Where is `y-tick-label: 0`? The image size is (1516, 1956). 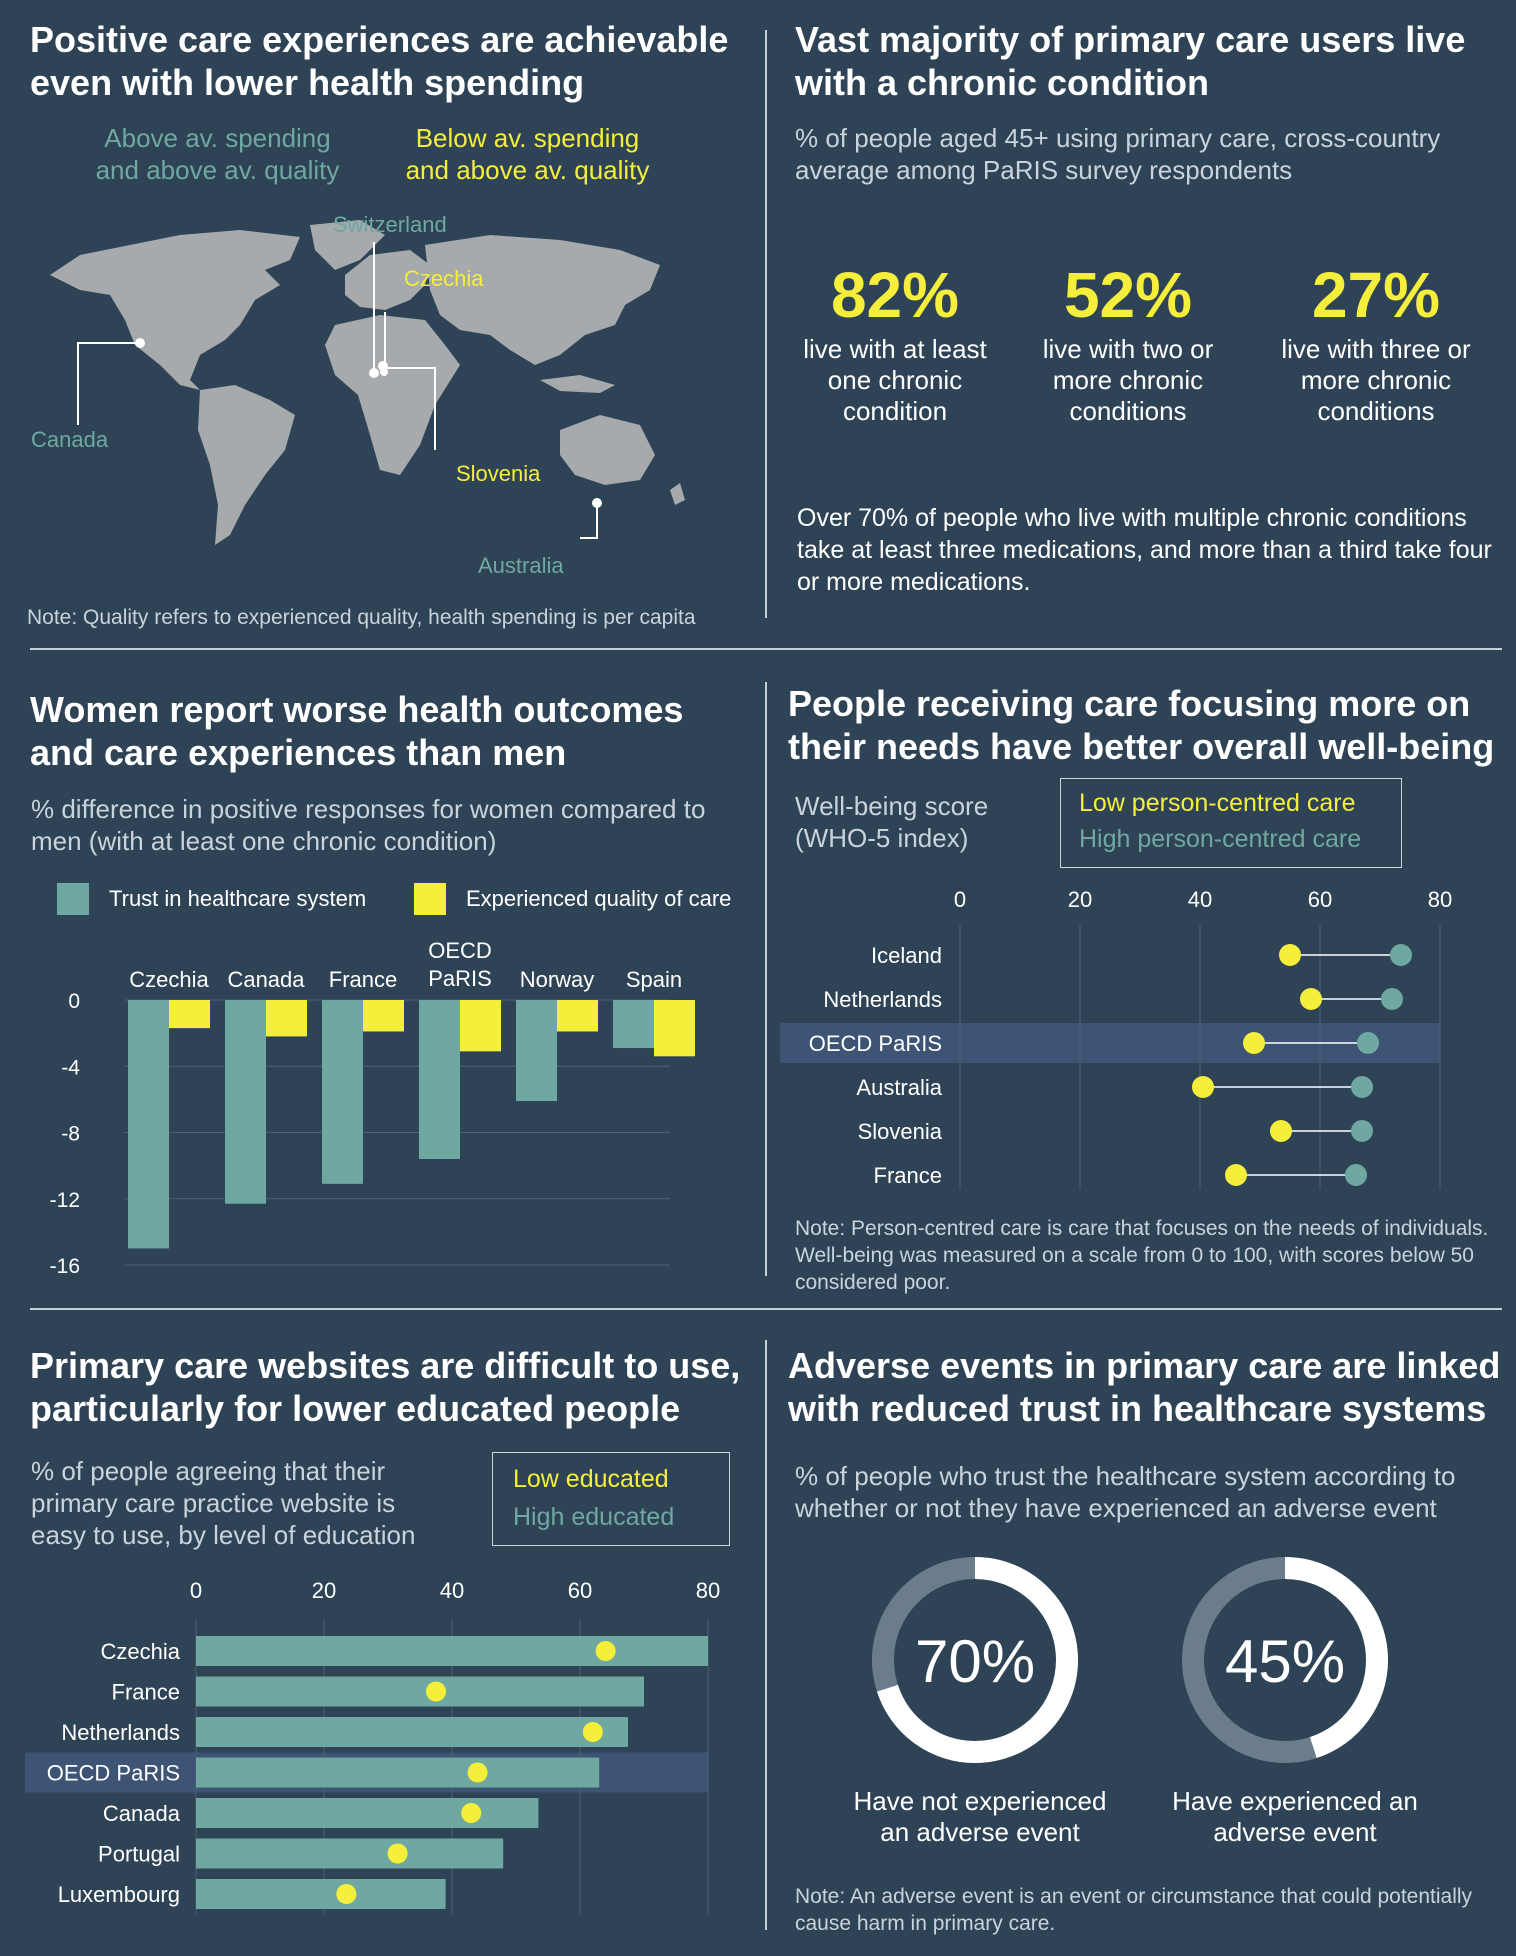
y-tick-label: 0 is located at coordinates (74, 1001).